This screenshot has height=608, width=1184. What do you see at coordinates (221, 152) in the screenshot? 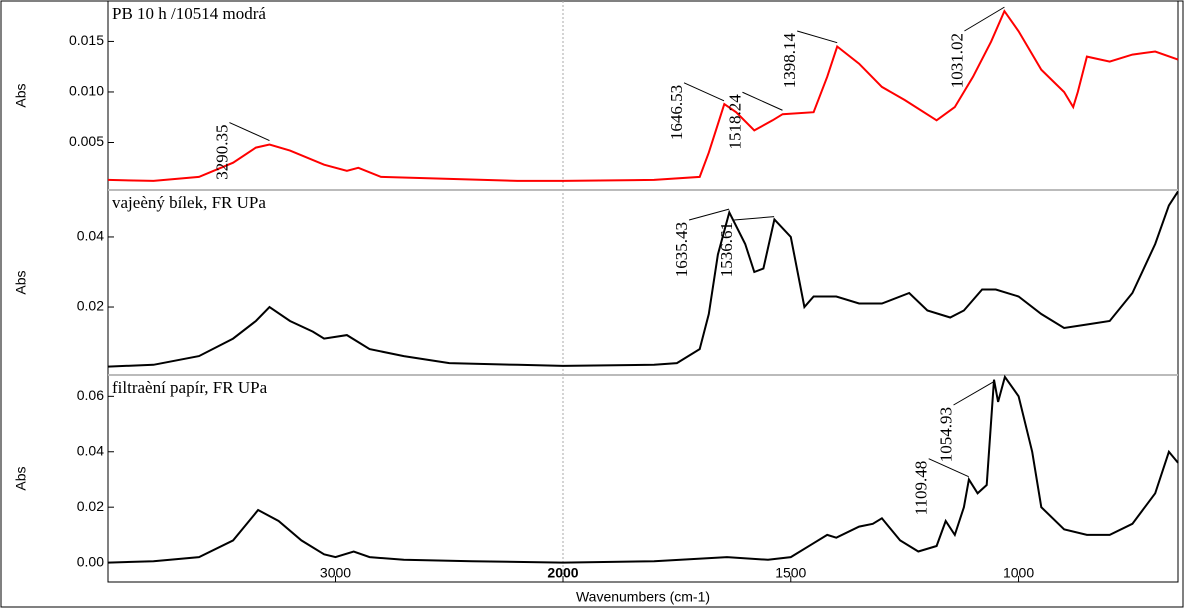
I see `peak-label: 3290.35` at bounding box center [221, 152].